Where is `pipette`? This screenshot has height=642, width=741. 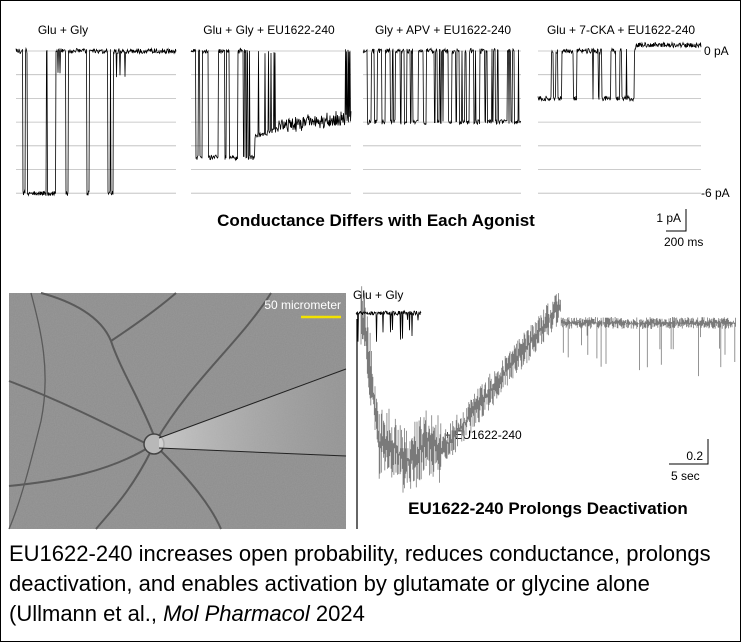
pipette is located at coordinates (252, 412).